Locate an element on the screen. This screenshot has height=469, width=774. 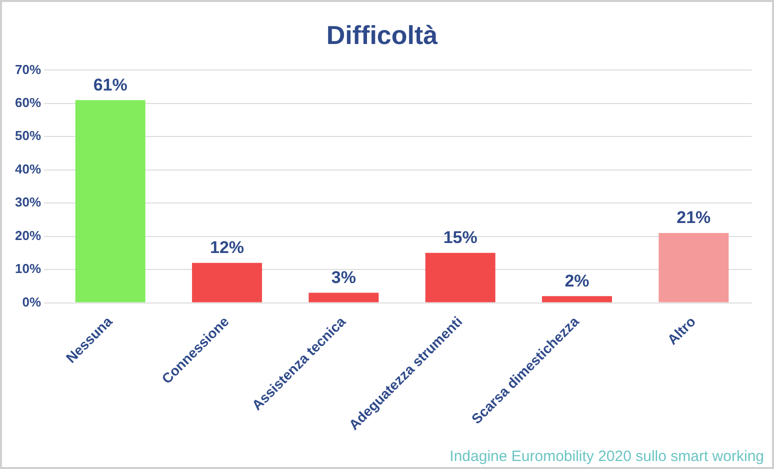
data-label: 15% is located at coordinates (460, 238).